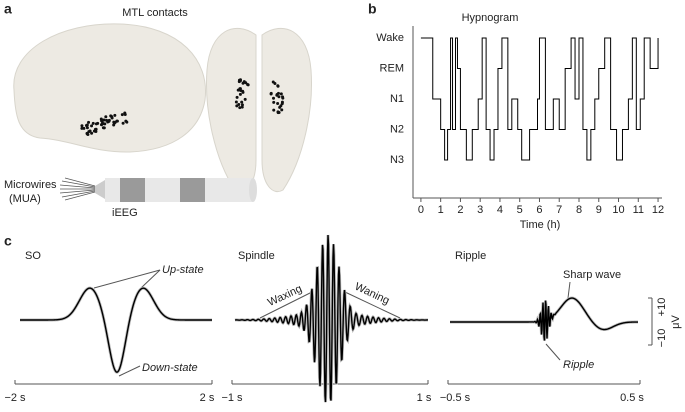 This screenshot has height=412, width=685. I want to click on label: Microwires, so click(30, 185).